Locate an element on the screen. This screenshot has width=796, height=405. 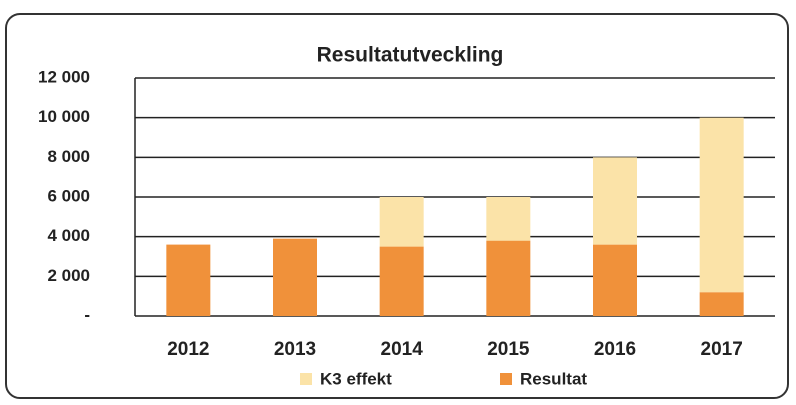
chart-title: Resultatutveckling is located at coordinates (410, 55).